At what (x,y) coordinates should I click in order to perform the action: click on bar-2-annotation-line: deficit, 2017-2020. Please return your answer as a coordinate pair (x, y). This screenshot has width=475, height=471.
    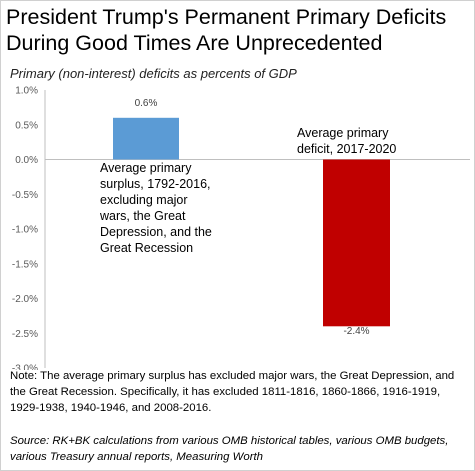
    Looking at the image, I should click on (346, 149).